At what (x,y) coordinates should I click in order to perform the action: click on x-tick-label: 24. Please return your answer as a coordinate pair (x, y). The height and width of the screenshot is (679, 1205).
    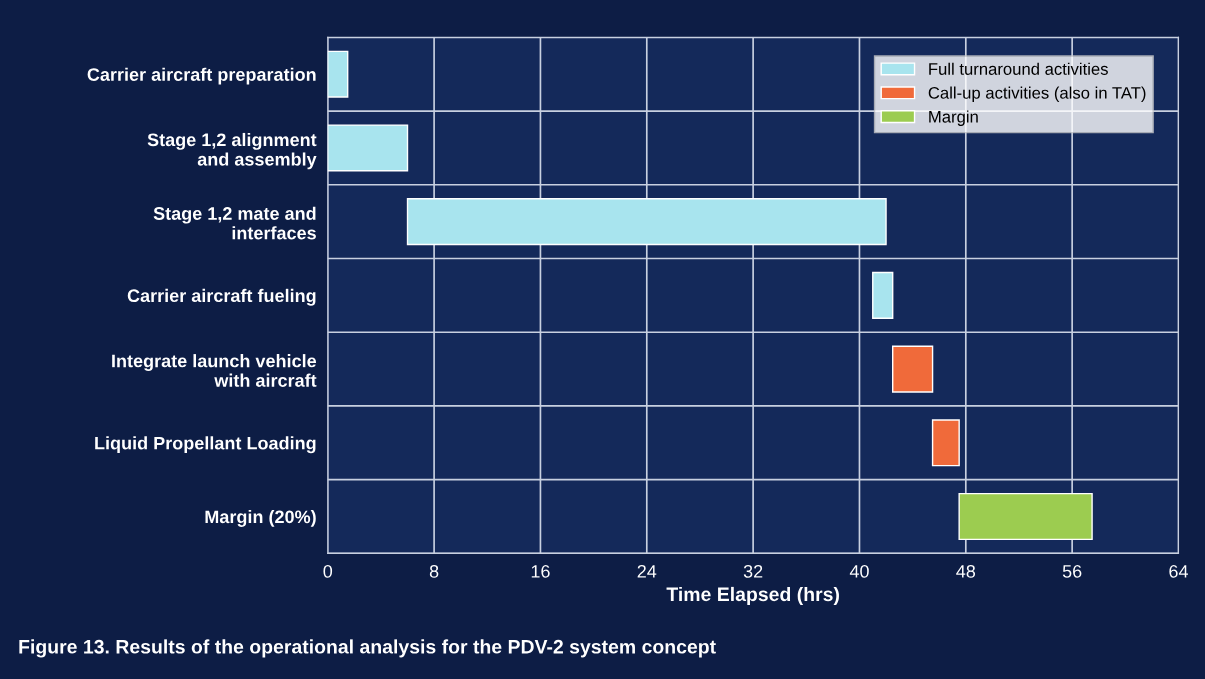
    Looking at the image, I should click on (647, 571).